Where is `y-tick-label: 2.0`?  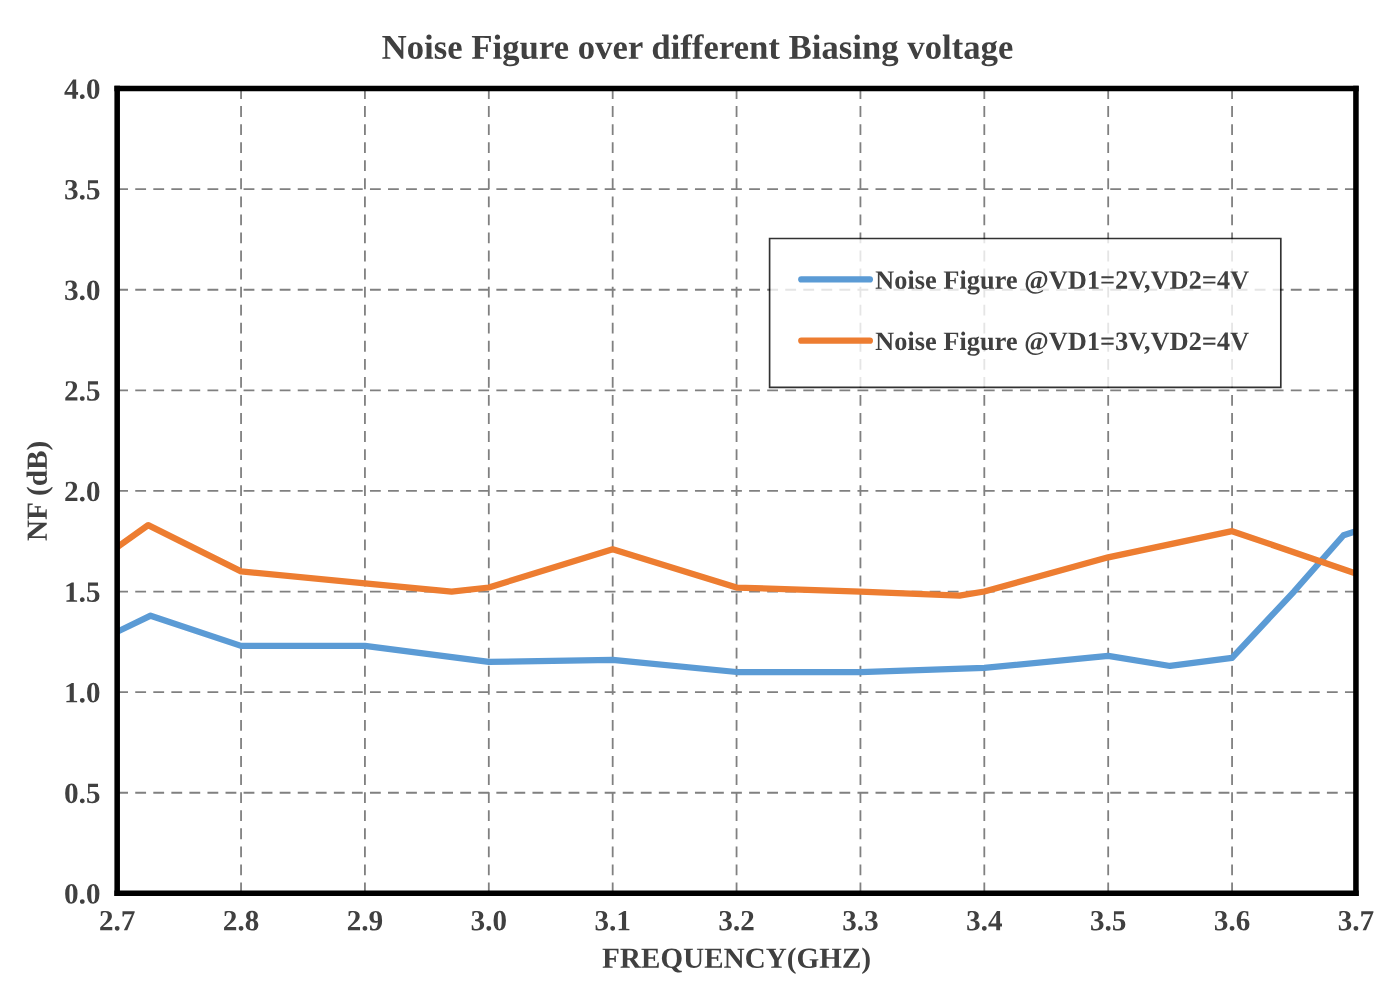 y-tick-label: 2.0 is located at coordinates (82, 491).